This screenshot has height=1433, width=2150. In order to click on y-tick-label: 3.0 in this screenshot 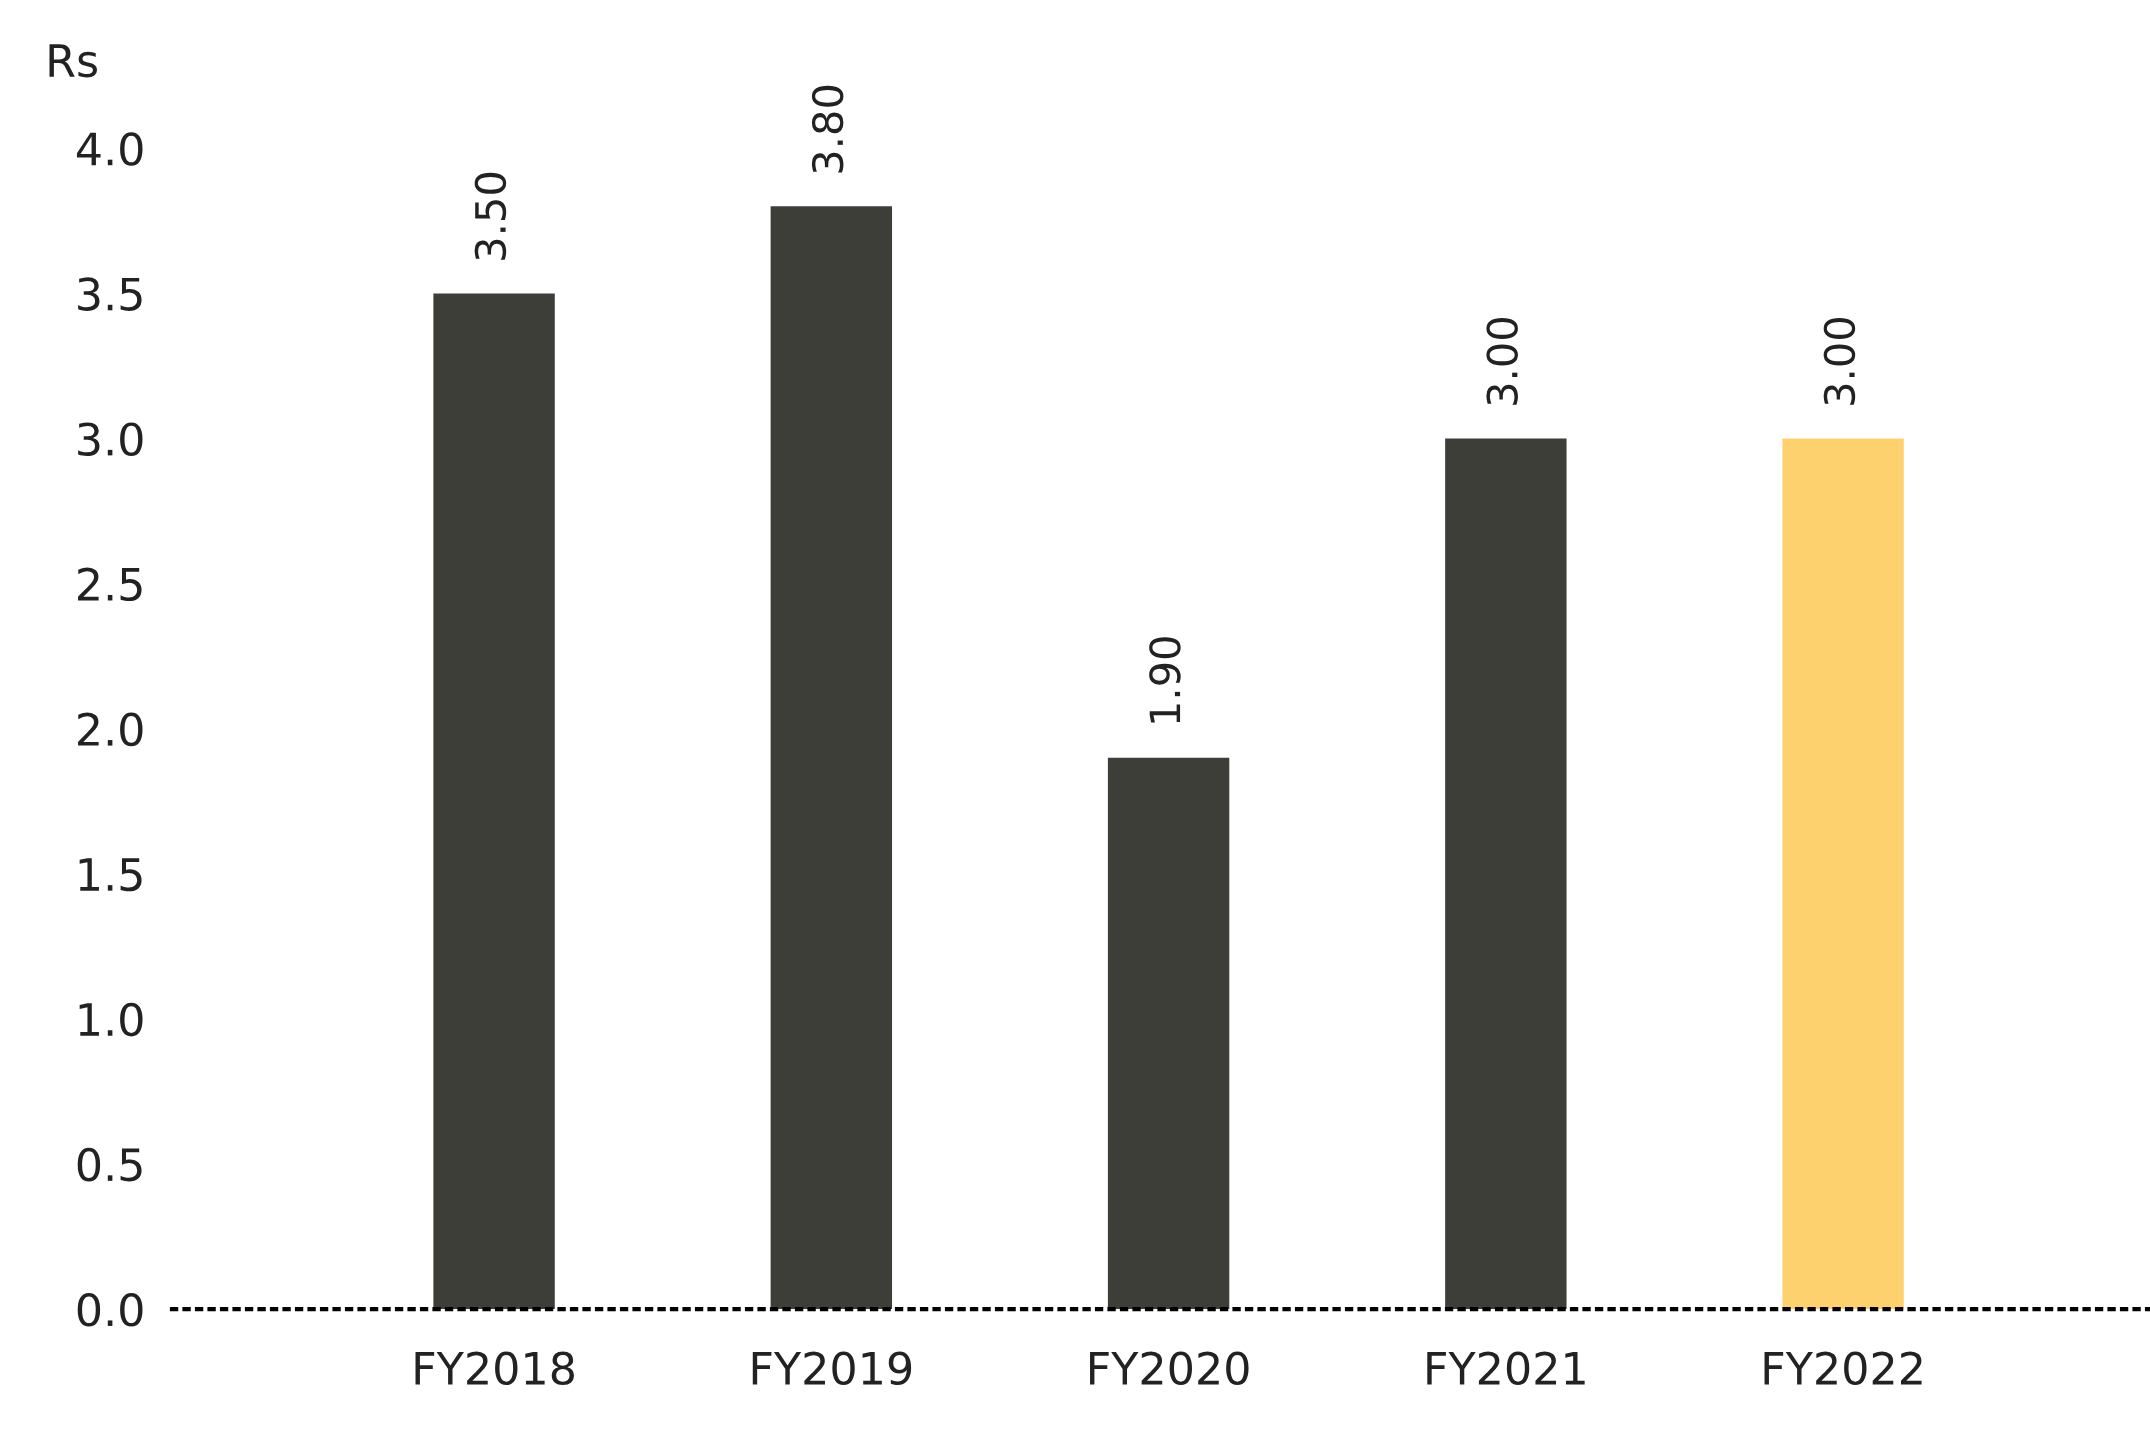, I will do `click(110, 439)`.